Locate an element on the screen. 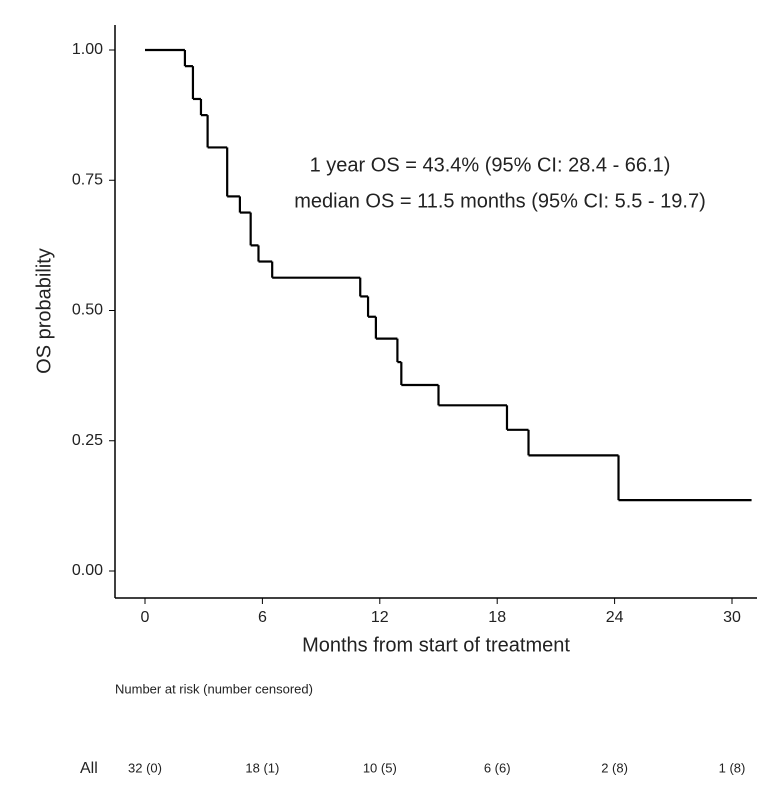  y-tick-label: 0.25 is located at coordinates (87, 440).